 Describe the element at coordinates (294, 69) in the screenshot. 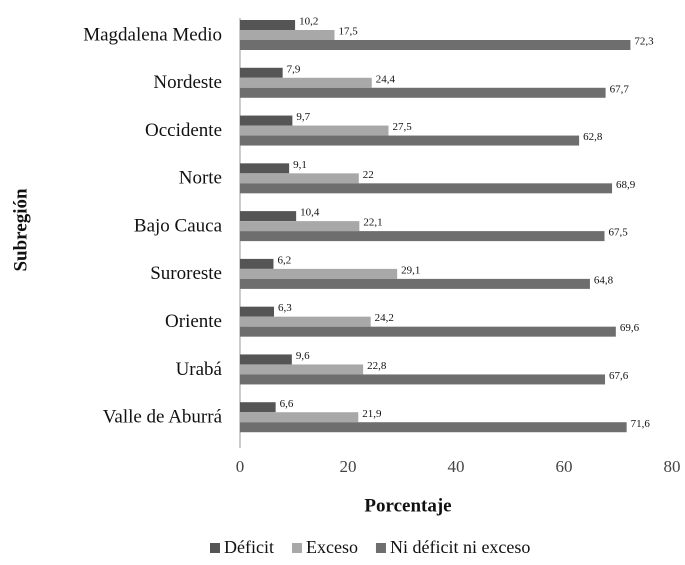

I see `value-label: 7,9` at that location.